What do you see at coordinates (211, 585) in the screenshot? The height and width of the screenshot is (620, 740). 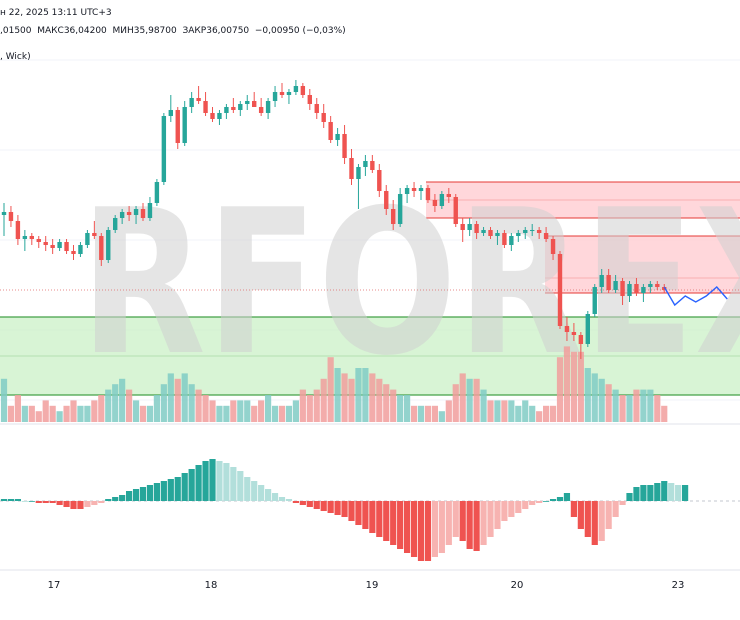 I see `x-tick-label-1: 18` at bounding box center [211, 585].